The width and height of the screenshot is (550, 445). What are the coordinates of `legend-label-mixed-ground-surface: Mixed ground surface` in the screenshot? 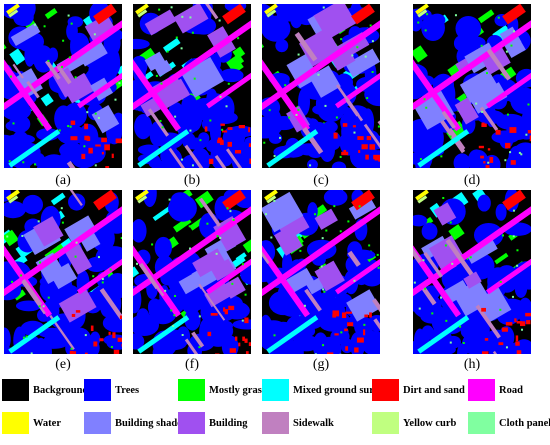 It's located at (342, 390).